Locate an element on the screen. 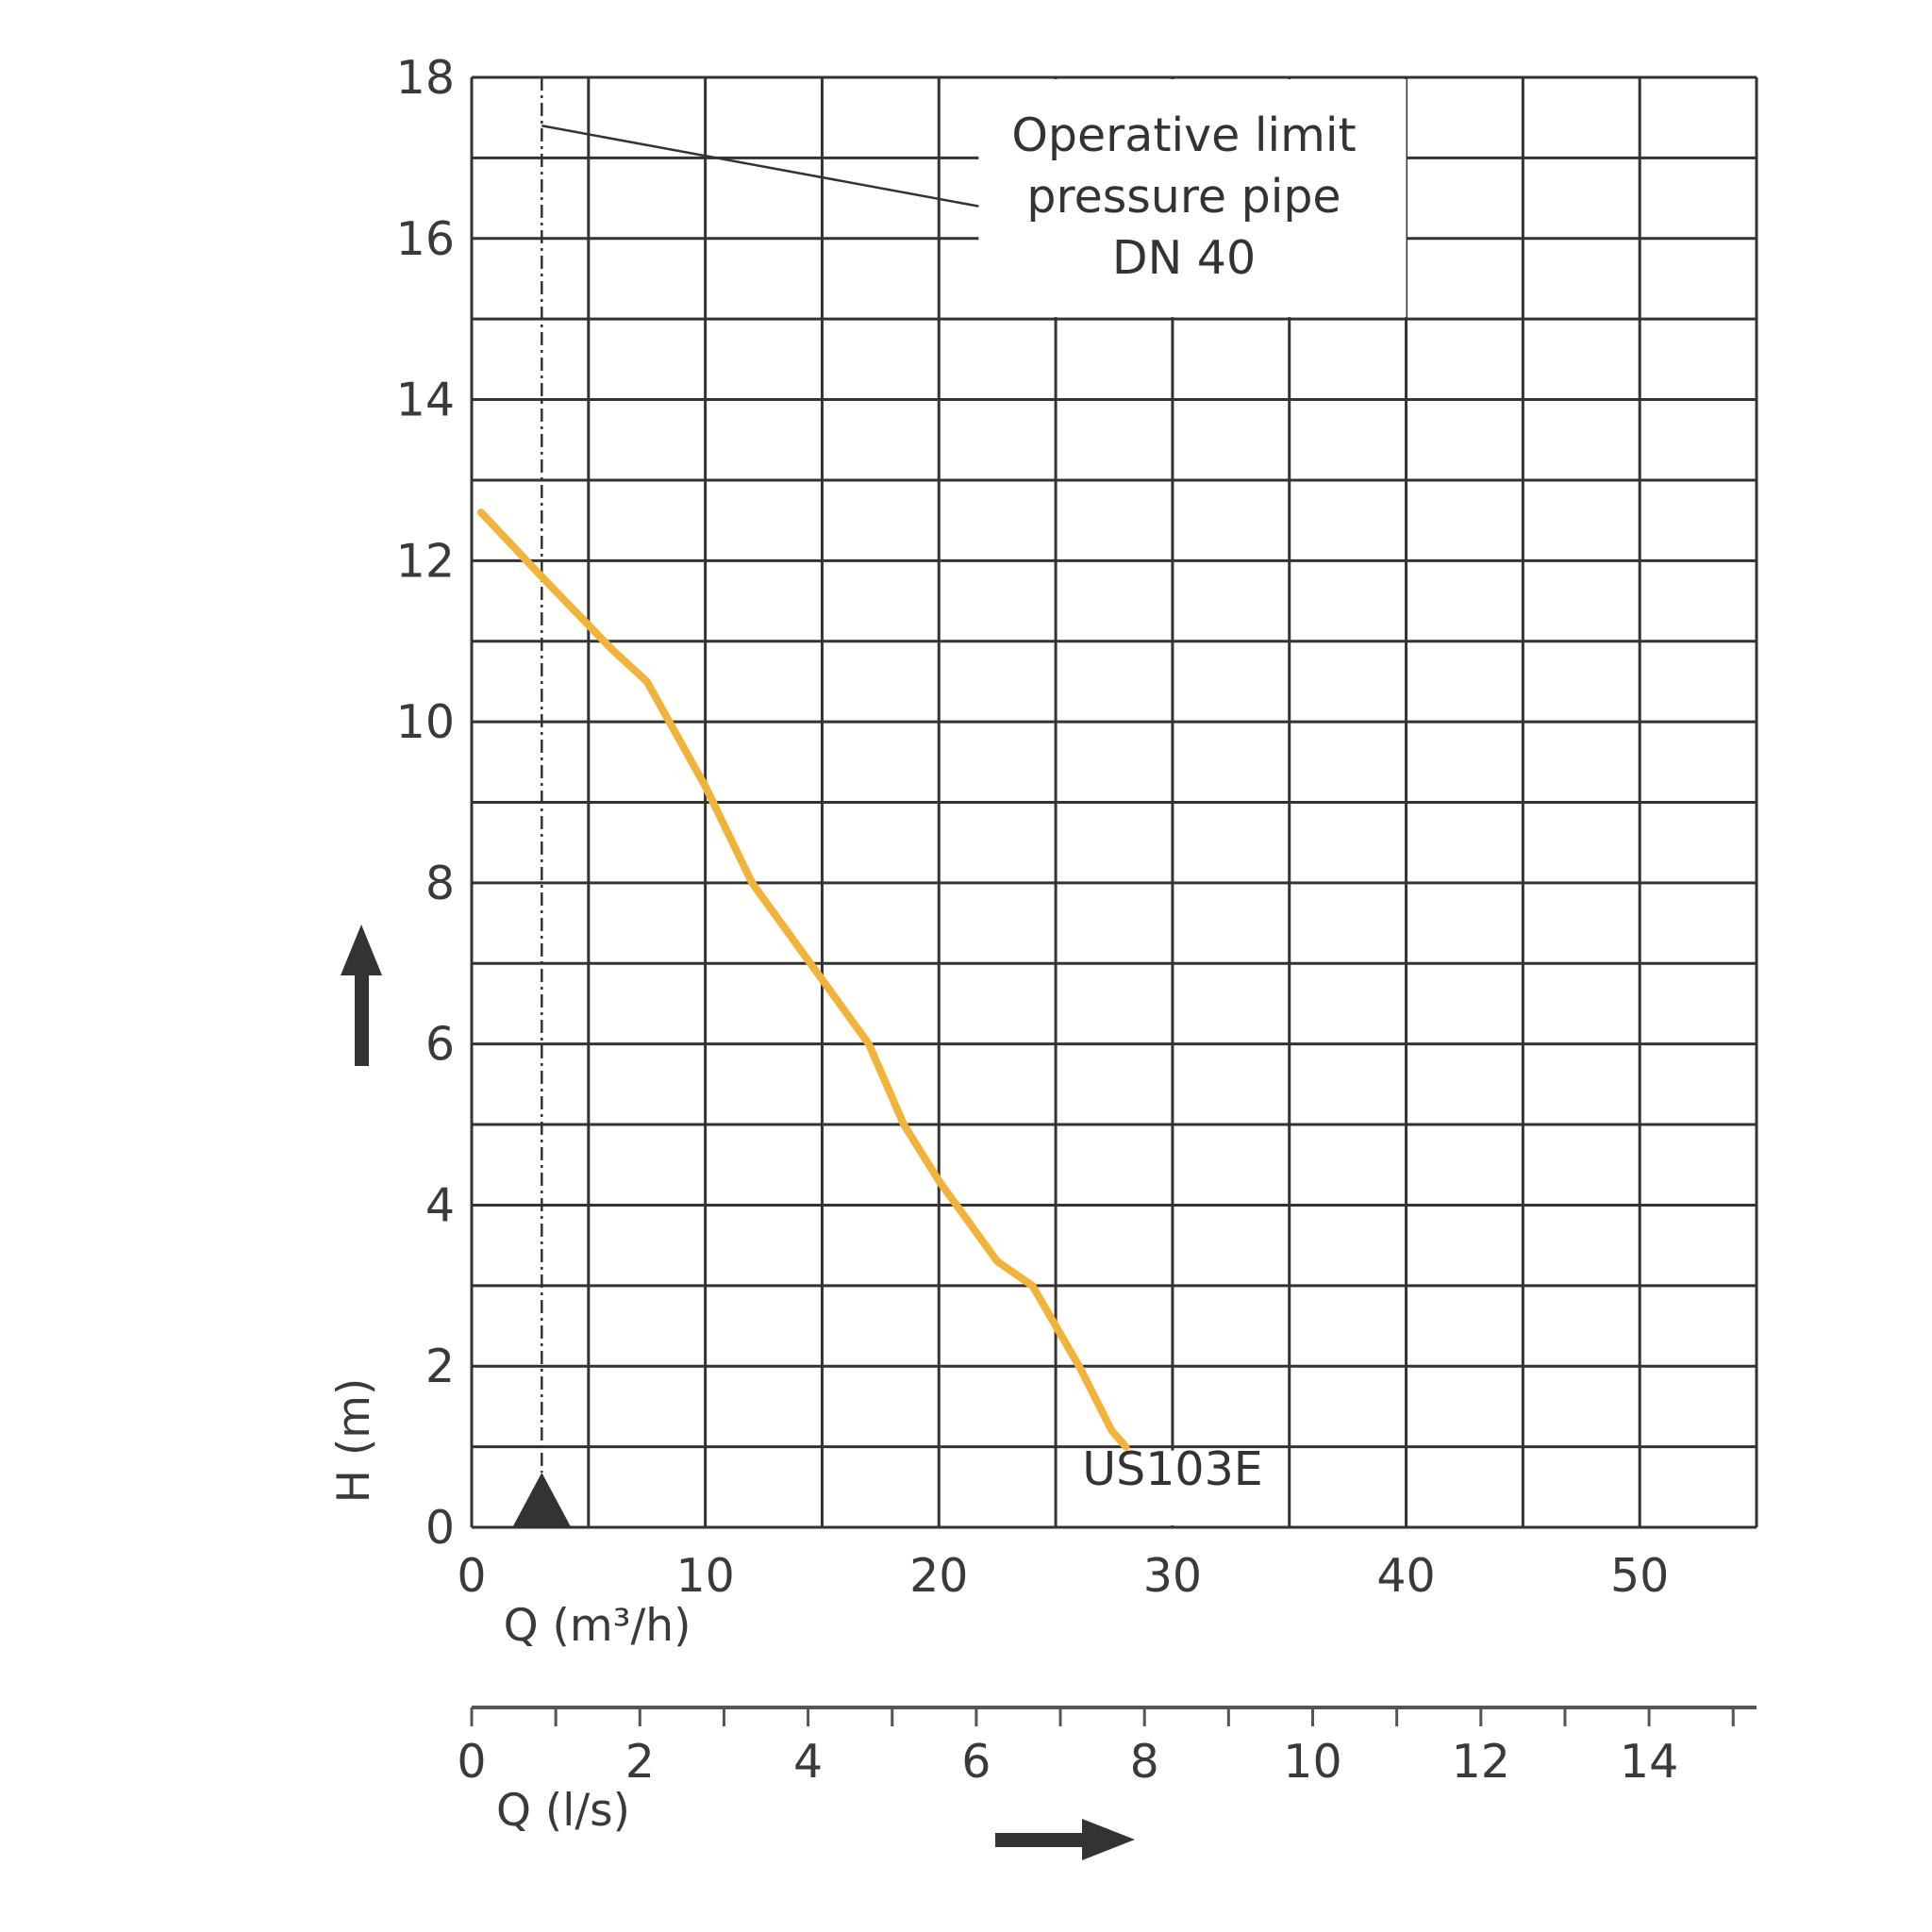 This screenshot has height=1932, width=1932. x-tick-label: 50 is located at coordinates (1640, 1576).